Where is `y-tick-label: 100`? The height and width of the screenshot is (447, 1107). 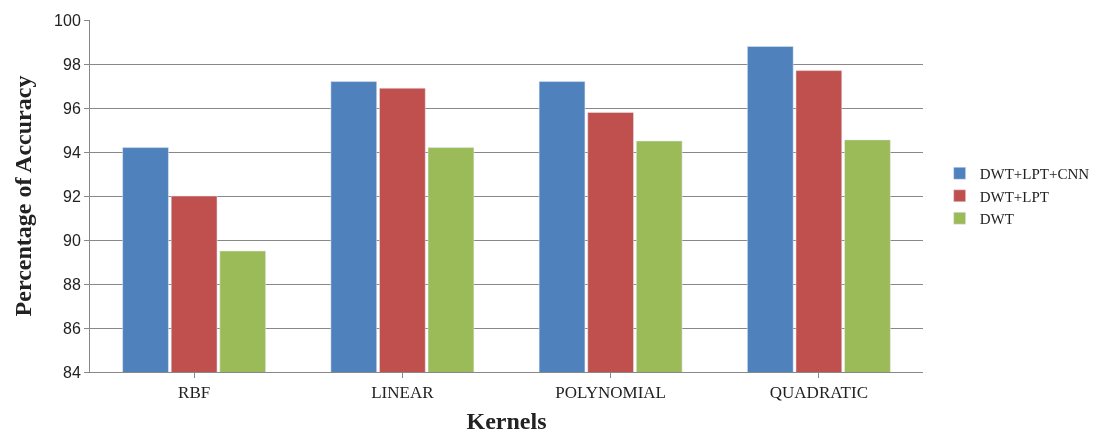 y-tick-label: 100 is located at coordinates (67, 20).